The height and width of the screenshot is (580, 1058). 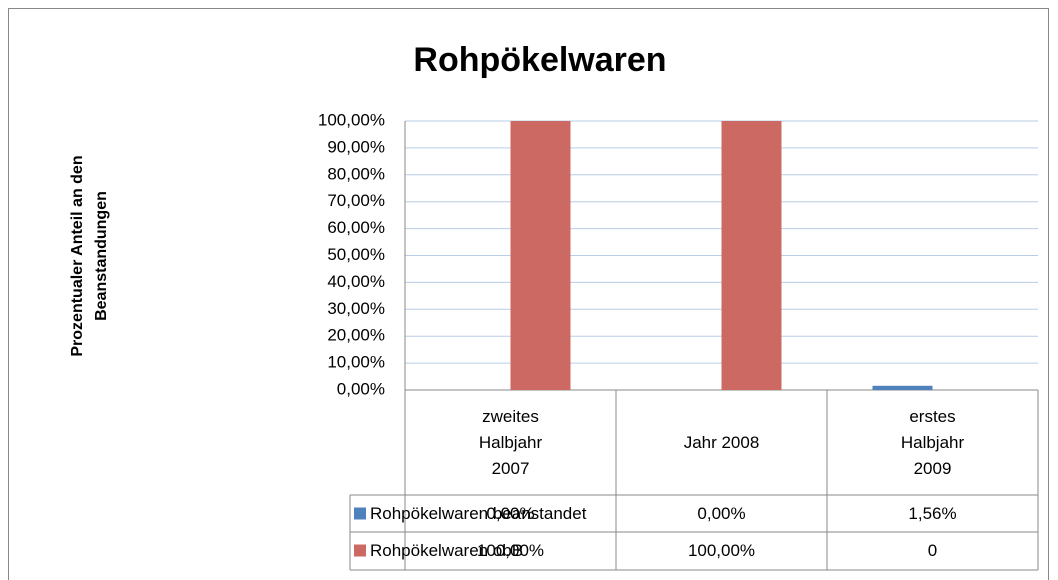 I want to click on y-tick-label: 20,00%, so click(x=356, y=335).